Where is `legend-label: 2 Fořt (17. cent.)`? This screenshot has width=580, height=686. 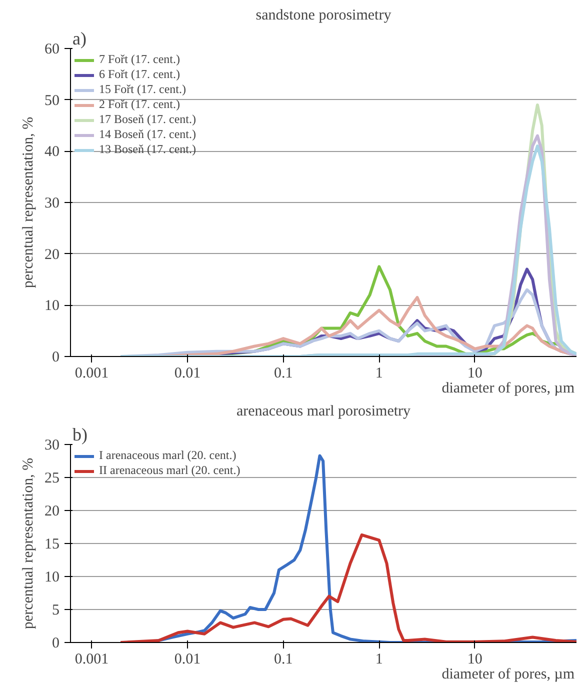 legend-label: 2 Fořt (17. cent.) is located at coordinates (139, 104).